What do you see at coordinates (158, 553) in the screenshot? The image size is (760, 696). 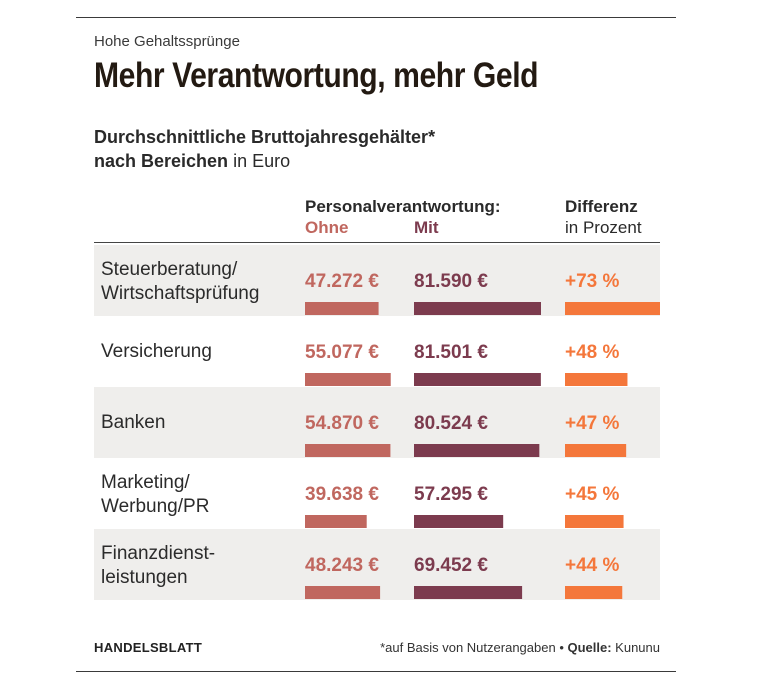 I see `category-label: Finanzdienst-` at bounding box center [158, 553].